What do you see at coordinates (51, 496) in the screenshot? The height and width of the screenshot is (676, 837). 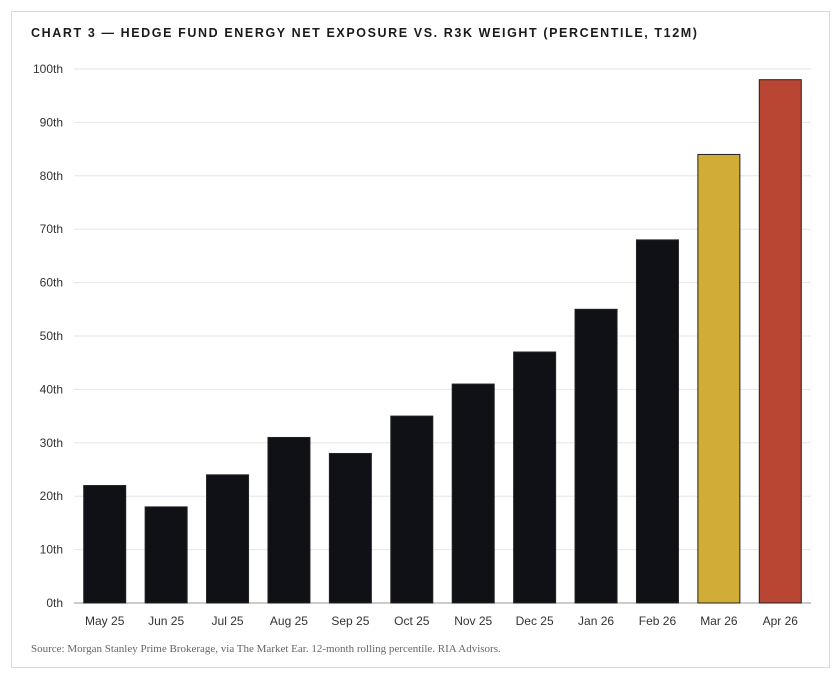 I see `y-tick-label: 20th` at bounding box center [51, 496].